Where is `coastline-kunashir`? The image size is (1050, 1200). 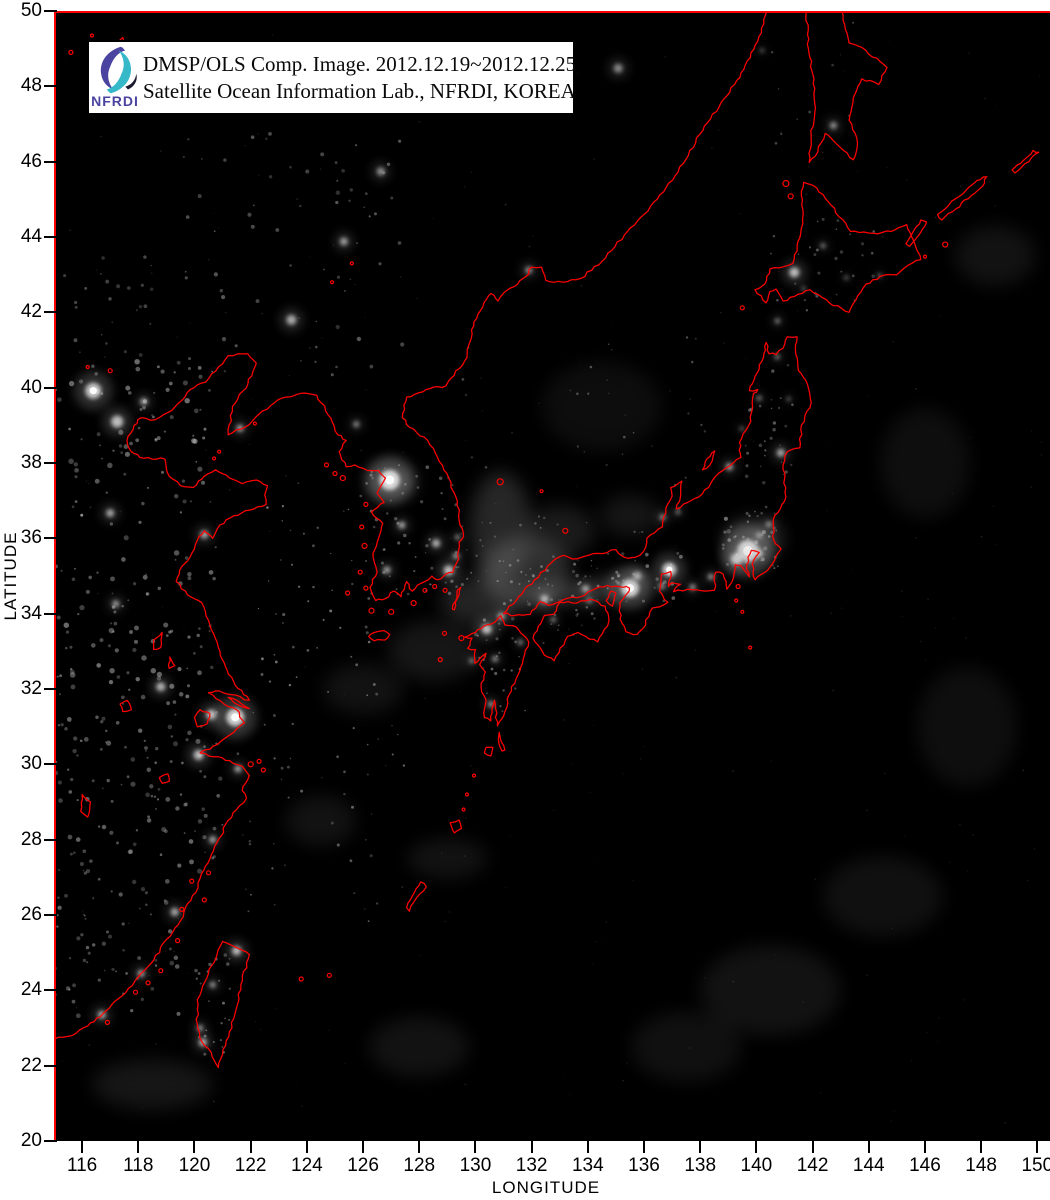
coastline-kunashir is located at coordinates (916, 233).